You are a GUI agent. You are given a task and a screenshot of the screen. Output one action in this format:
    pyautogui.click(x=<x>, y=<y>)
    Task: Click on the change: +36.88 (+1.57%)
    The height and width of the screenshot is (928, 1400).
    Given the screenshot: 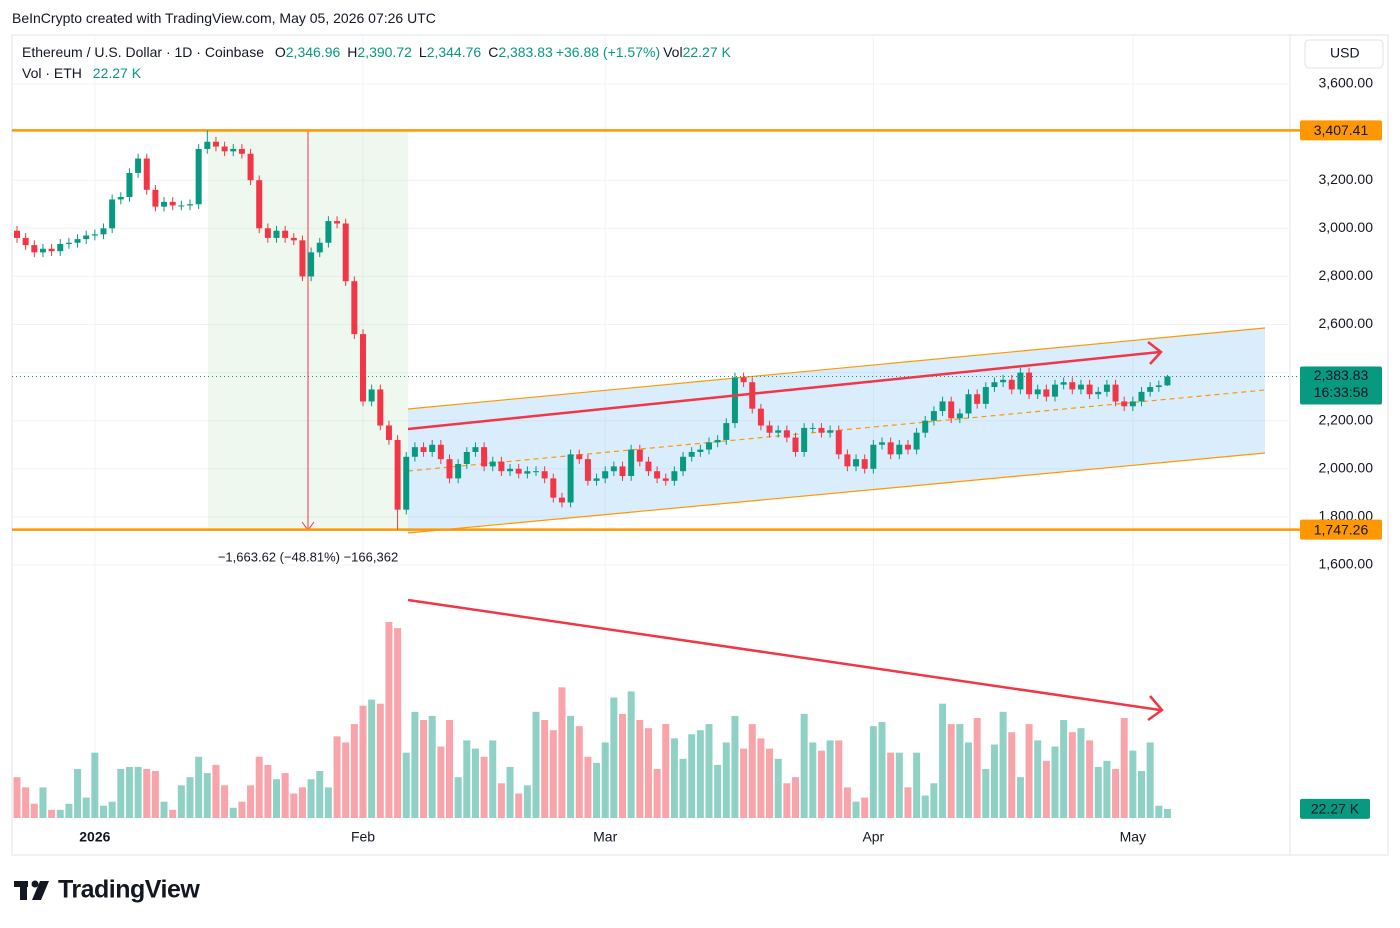 What is the action you would take?
    pyautogui.click(x=608, y=52)
    